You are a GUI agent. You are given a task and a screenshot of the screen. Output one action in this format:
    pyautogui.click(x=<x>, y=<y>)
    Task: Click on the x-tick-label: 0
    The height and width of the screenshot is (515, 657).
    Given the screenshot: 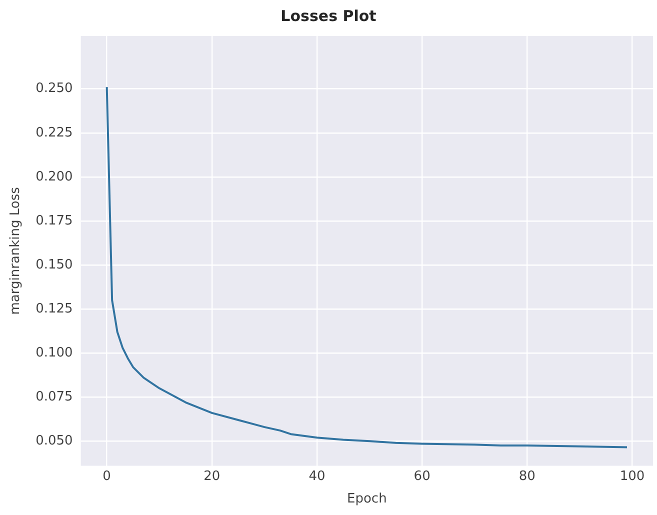 What is the action you would take?
    pyautogui.click(x=106, y=476)
    